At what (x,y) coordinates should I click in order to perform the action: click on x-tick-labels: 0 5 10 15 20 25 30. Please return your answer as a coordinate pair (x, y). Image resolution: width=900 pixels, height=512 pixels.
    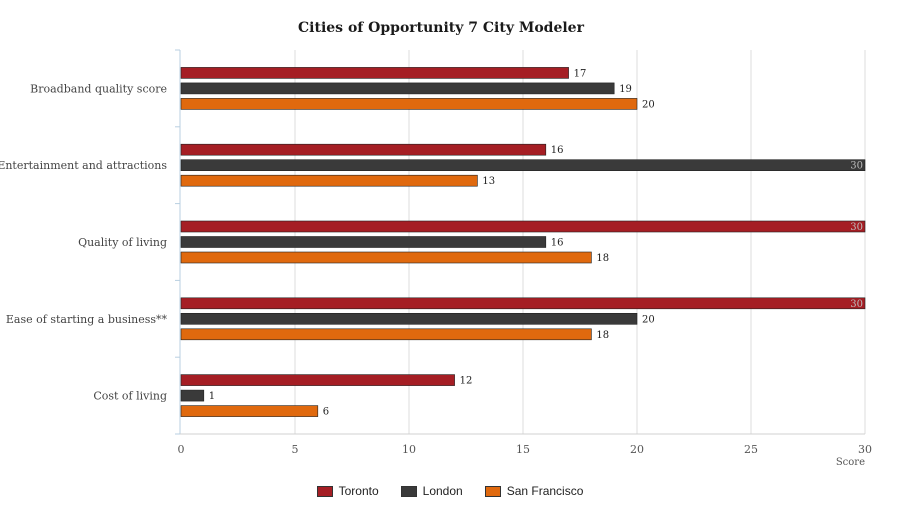
    Looking at the image, I should click on (525, 449).